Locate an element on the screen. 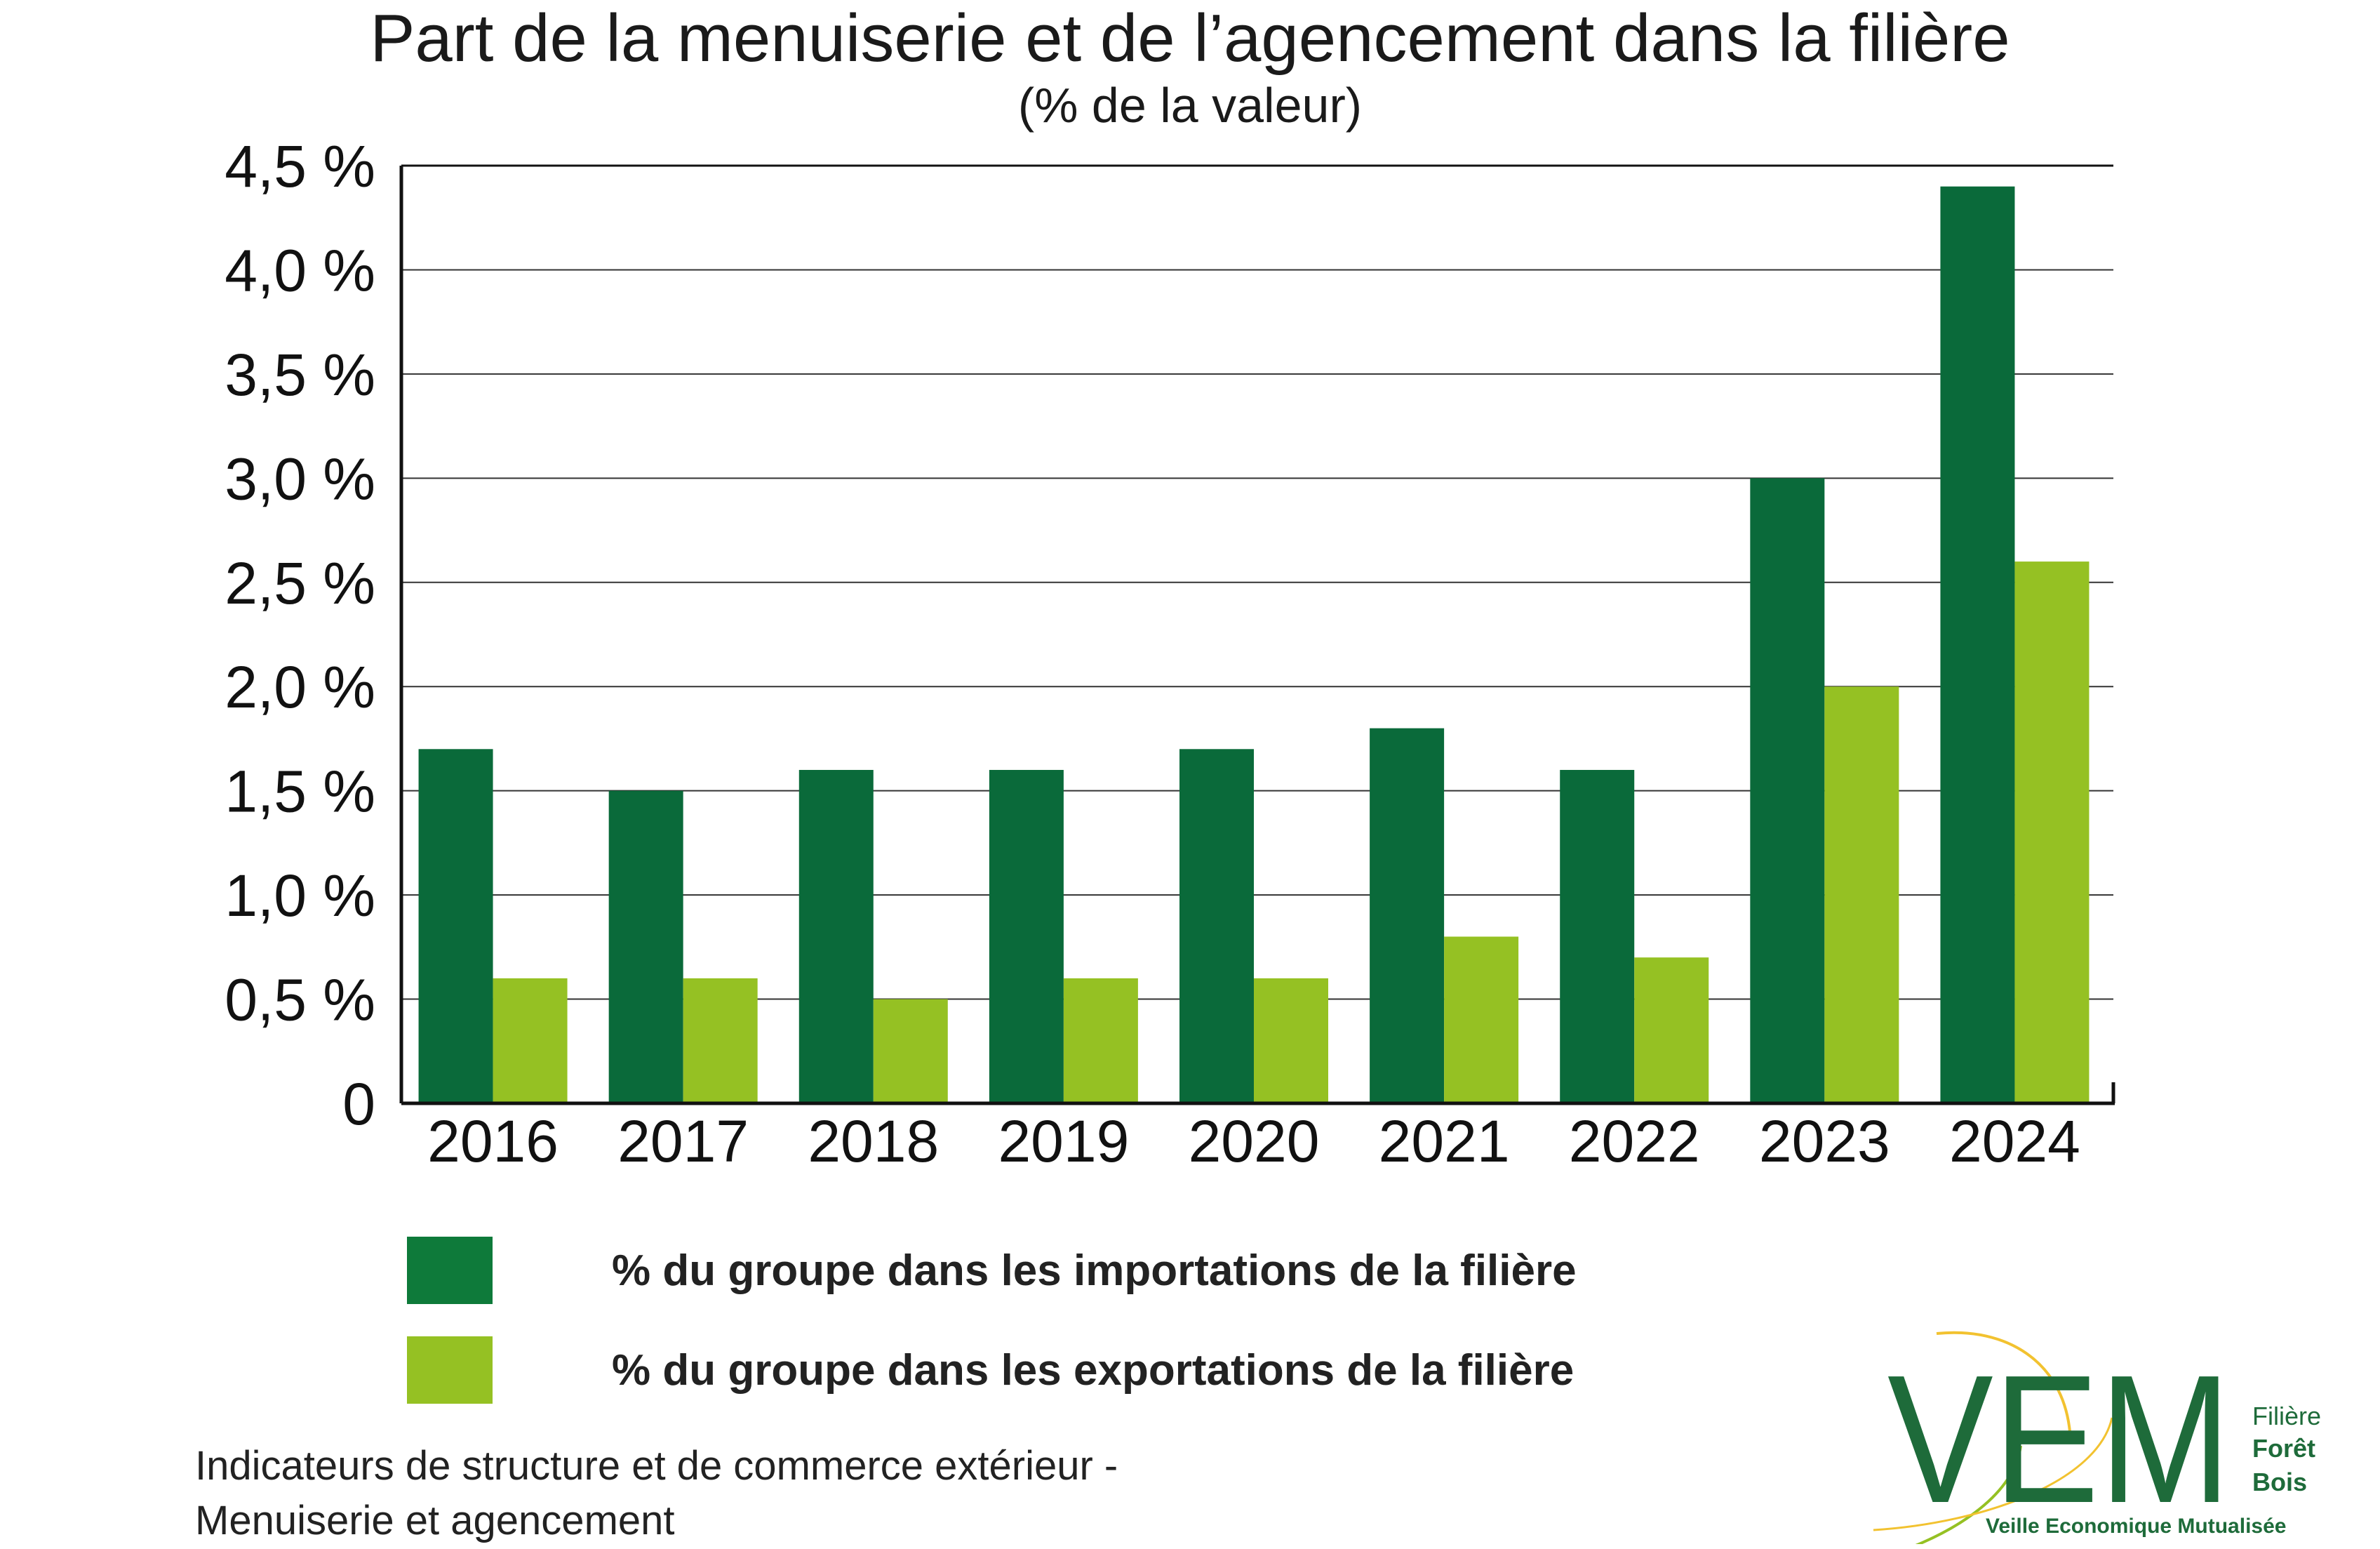 The height and width of the screenshot is (1549, 2380). x-tick-label: 2019 is located at coordinates (1064, 1141).